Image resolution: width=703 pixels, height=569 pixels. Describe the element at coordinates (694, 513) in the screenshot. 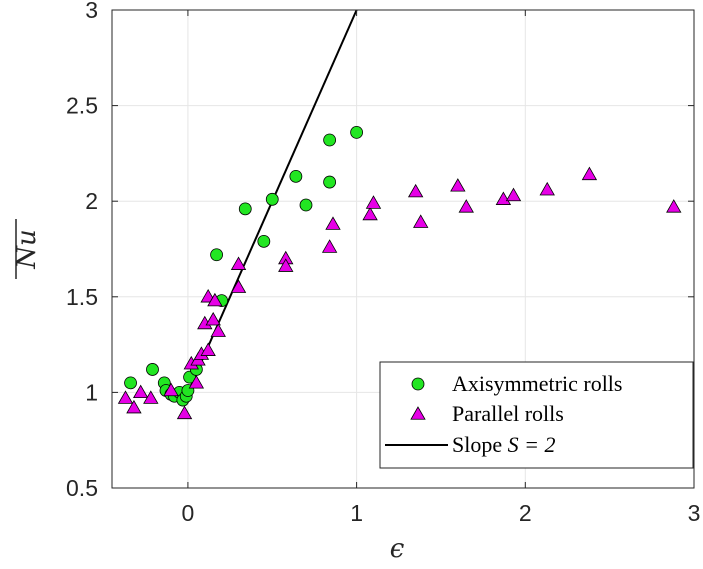

I see `x-tick-label: 3` at that location.